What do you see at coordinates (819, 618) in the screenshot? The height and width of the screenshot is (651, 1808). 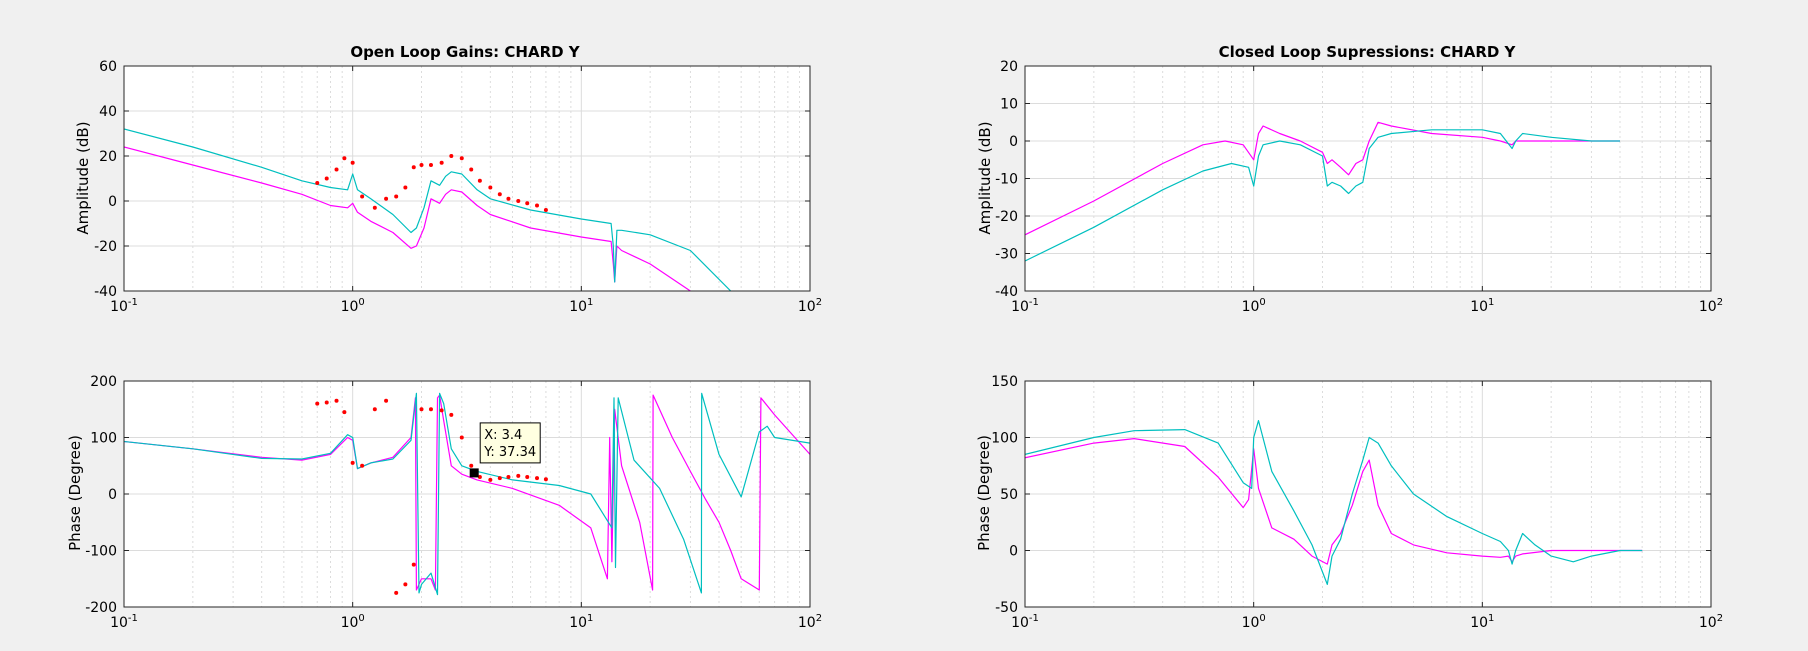 I see `x-tick-exponent: 2` at bounding box center [819, 618].